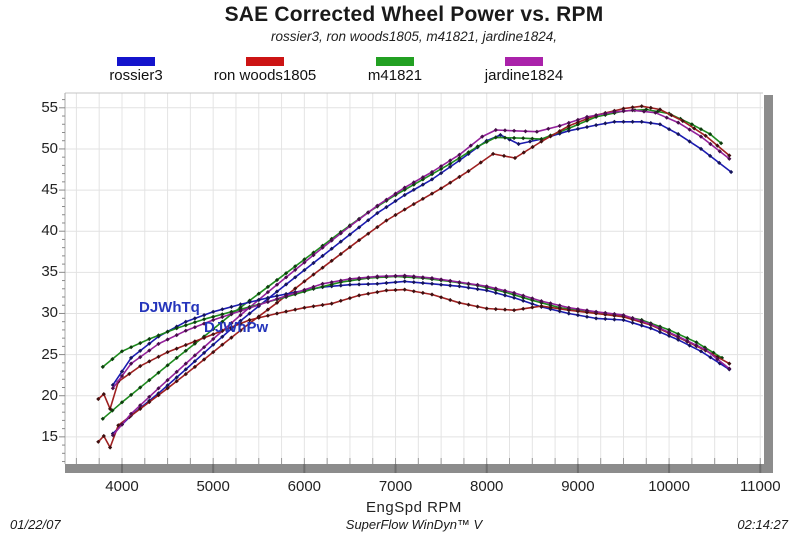 The width and height of the screenshot is (800, 540). I want to click on y-tick-label: 45, so click(49, 190).